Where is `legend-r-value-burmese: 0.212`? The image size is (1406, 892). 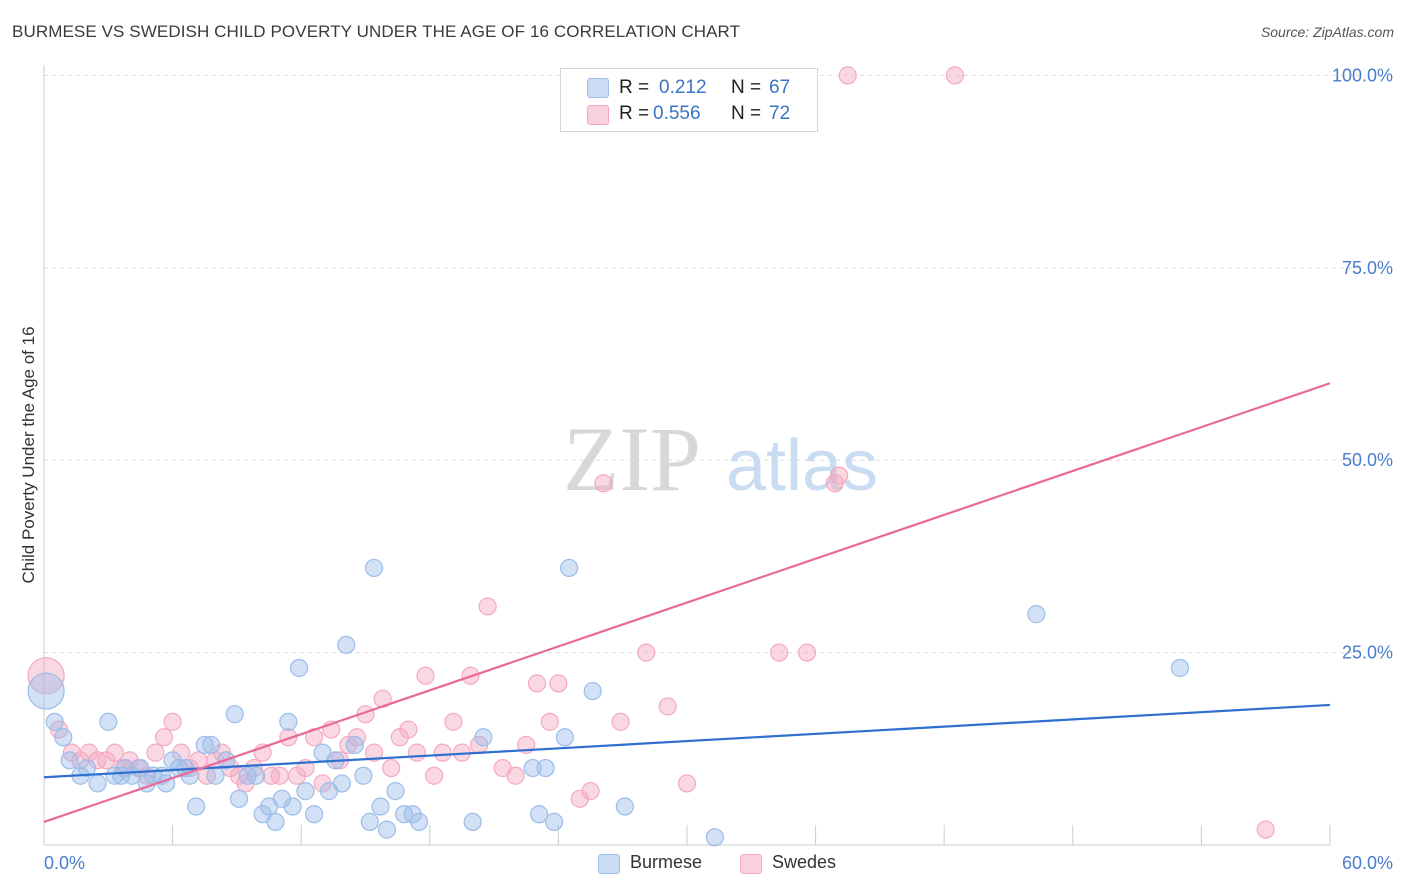
legend-r-value-burmese: 0.212 is located at coordinates (683, 87).